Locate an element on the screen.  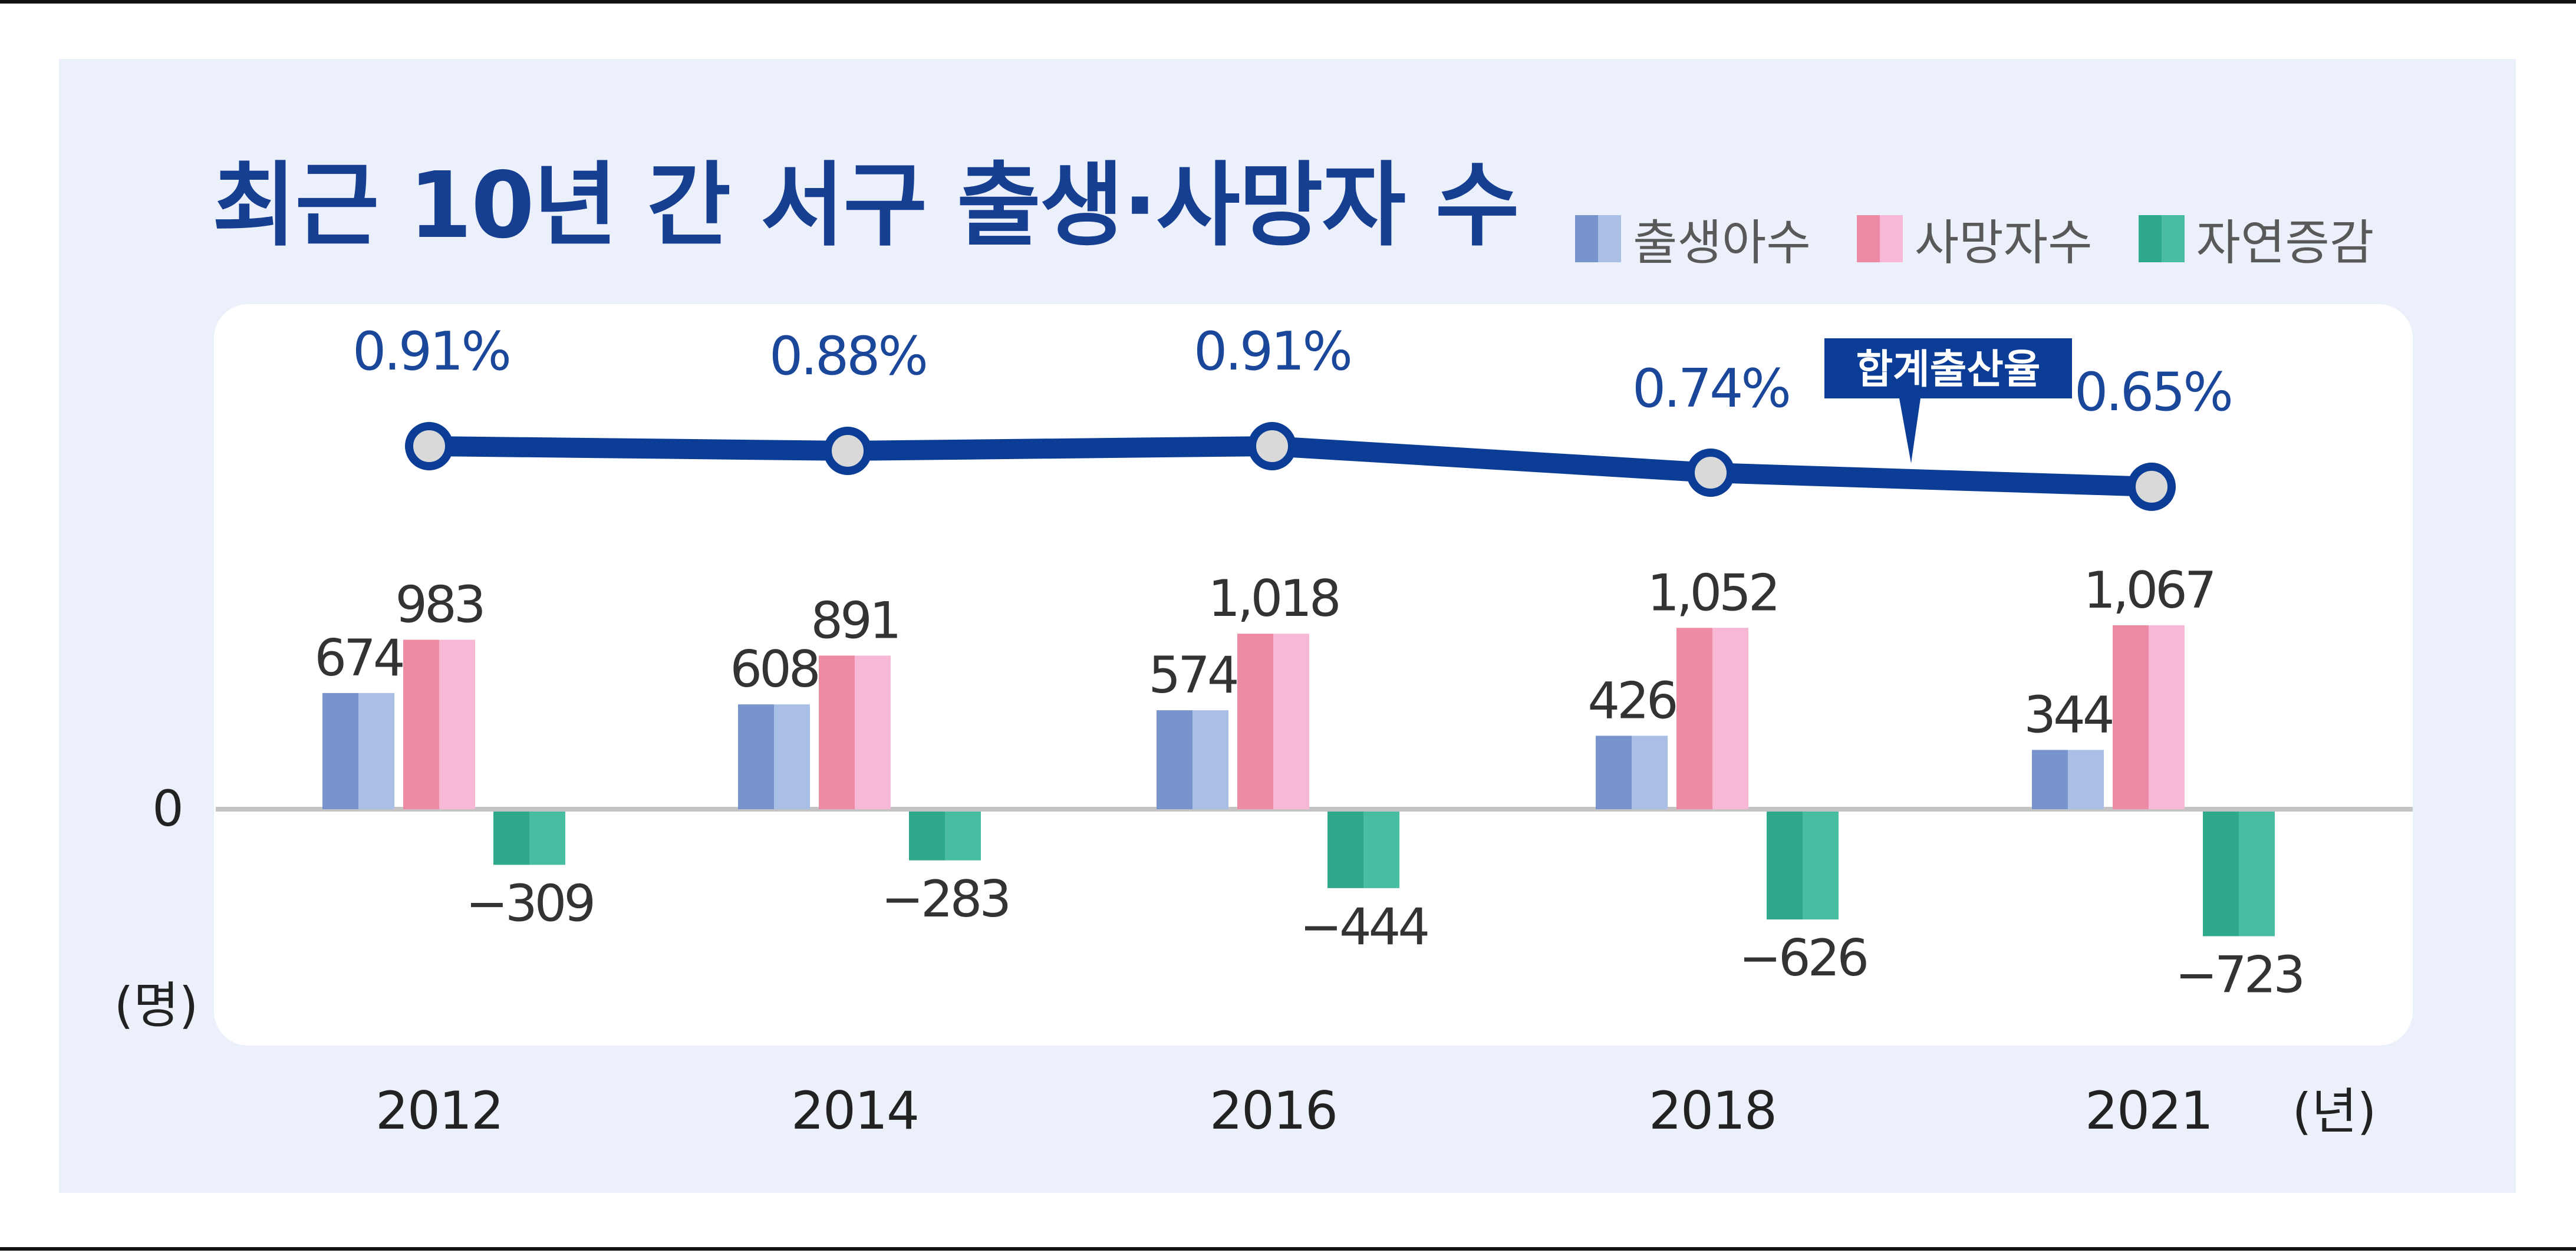
bar-births-2018 is located at coordinates (1614, 772).